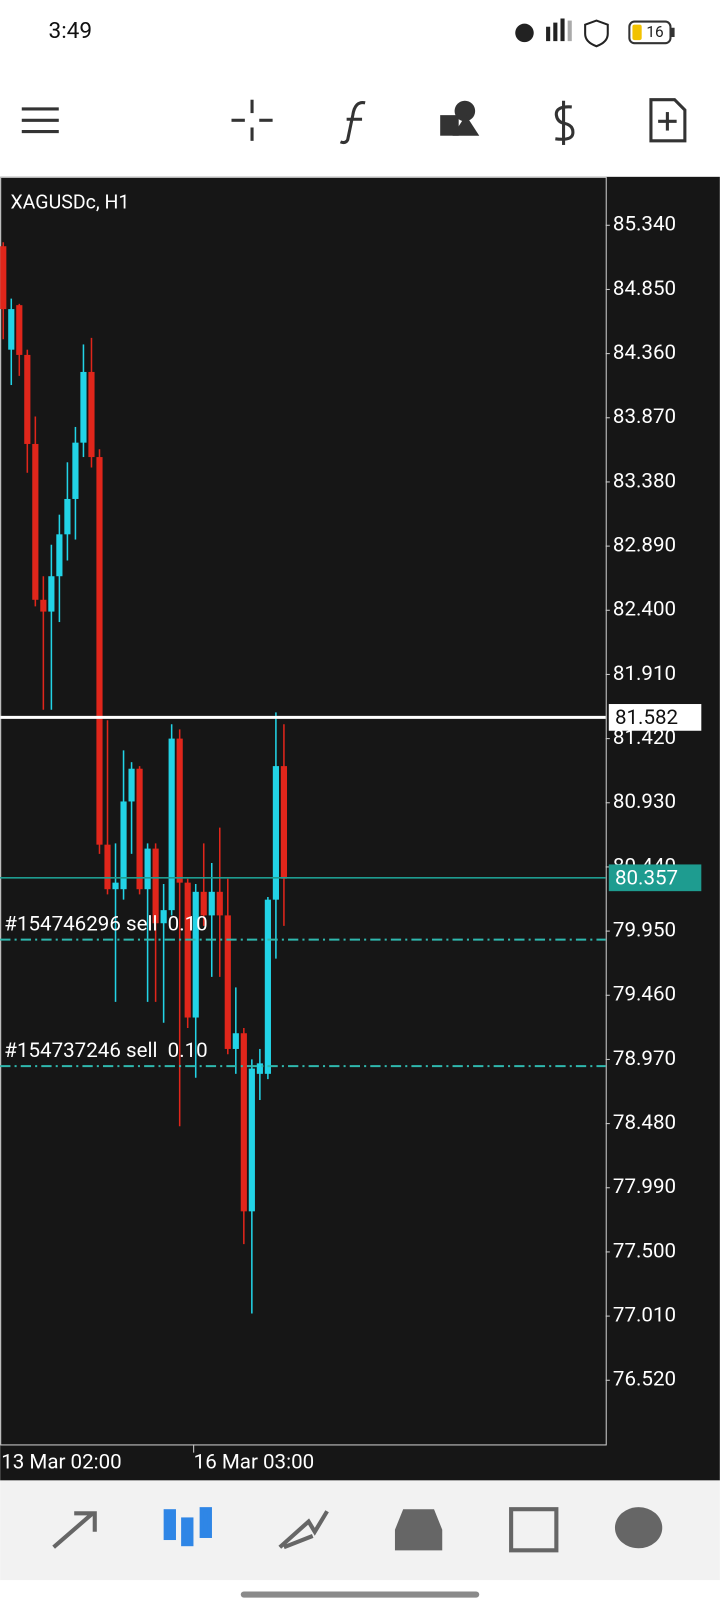 The width and height of the screenshot is (720, 1612). What do you see at coordinates (644, 289) in the screenshot?
I see `y-tick-label: 84.850` at bounding box center [644, 289].